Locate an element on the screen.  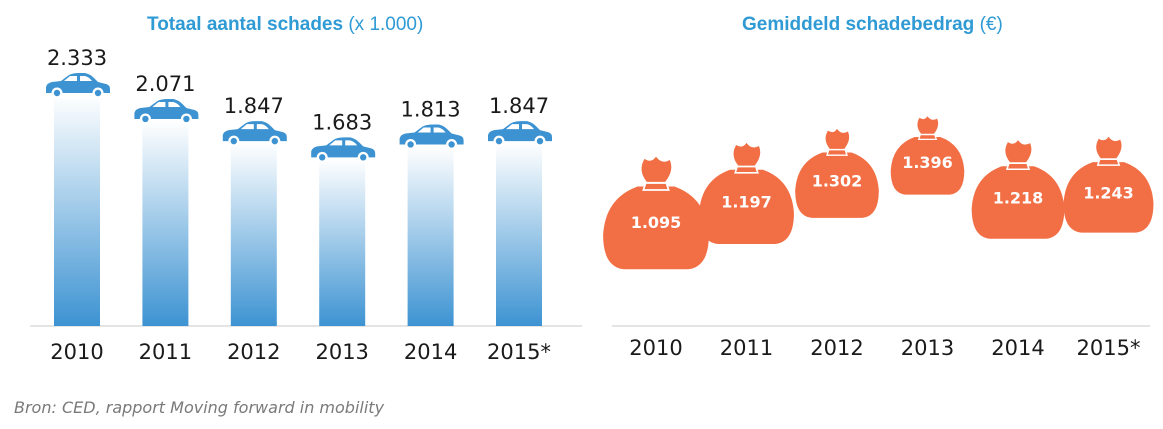
chart-title-claims: Totaal aantal schades (x 1.000) is located at coordinates (285, 25).